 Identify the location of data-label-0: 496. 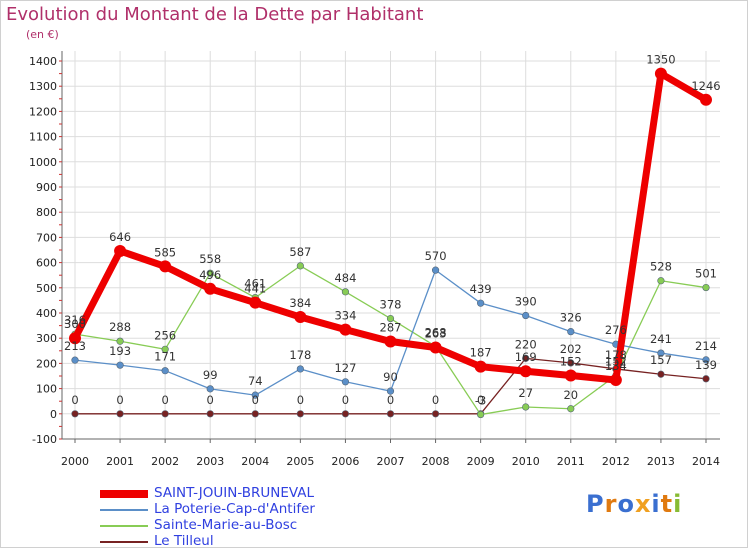
(210, 275).